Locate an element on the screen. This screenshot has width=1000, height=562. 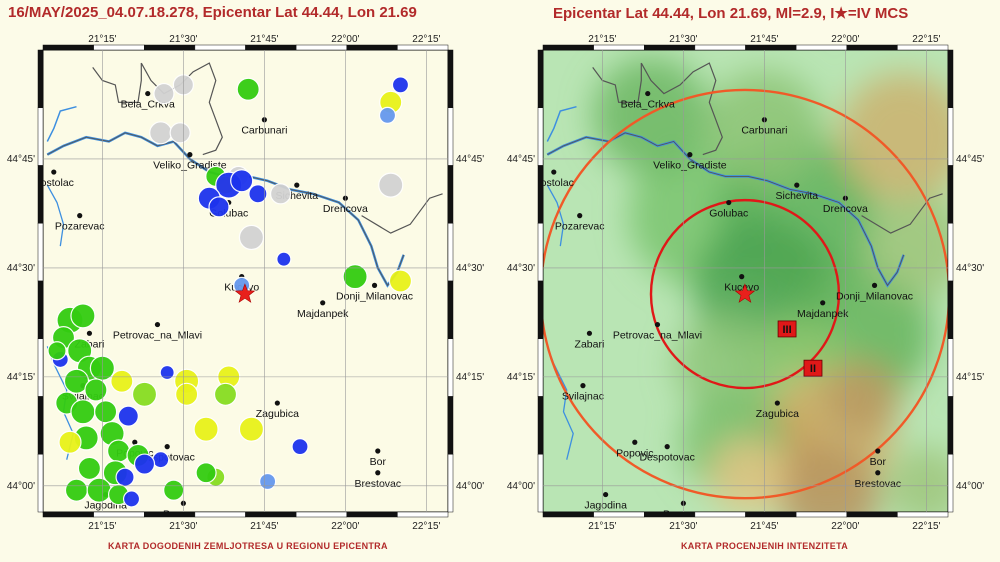
left-map-lat-tick-left: 44°45' is located at coordinates (21, 159).